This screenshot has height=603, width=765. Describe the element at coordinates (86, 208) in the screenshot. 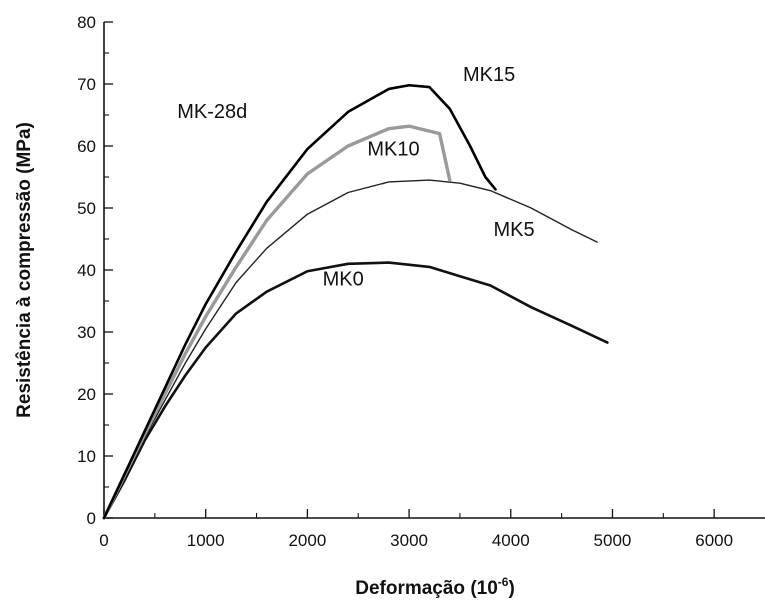

I see `y-tick-label: 50` at that location.